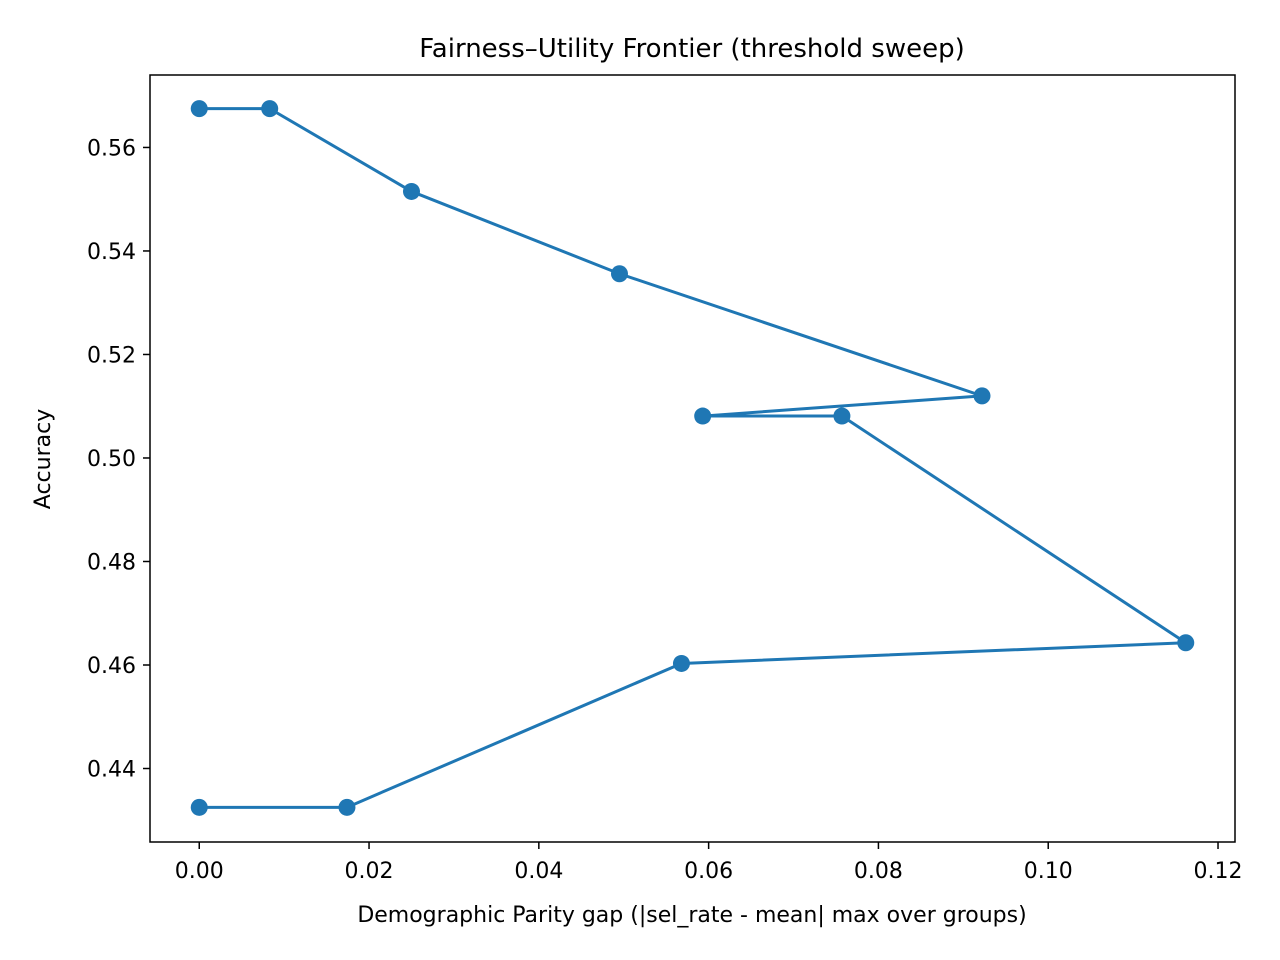  What do you see at coordinates (708, 871) in the screenshot?
I see `x-tick-label: 0.06` at bounding box center [708, 871].